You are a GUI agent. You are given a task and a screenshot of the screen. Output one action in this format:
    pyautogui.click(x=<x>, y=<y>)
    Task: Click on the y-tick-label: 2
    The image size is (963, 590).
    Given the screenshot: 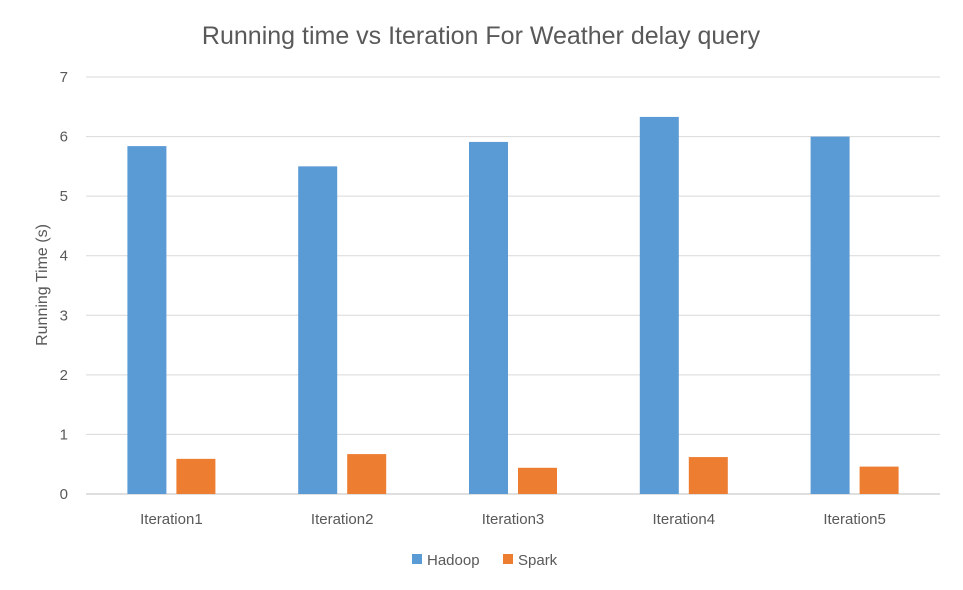 What is the action you would take?
    pyautogui.click(x=64, y=375)
    